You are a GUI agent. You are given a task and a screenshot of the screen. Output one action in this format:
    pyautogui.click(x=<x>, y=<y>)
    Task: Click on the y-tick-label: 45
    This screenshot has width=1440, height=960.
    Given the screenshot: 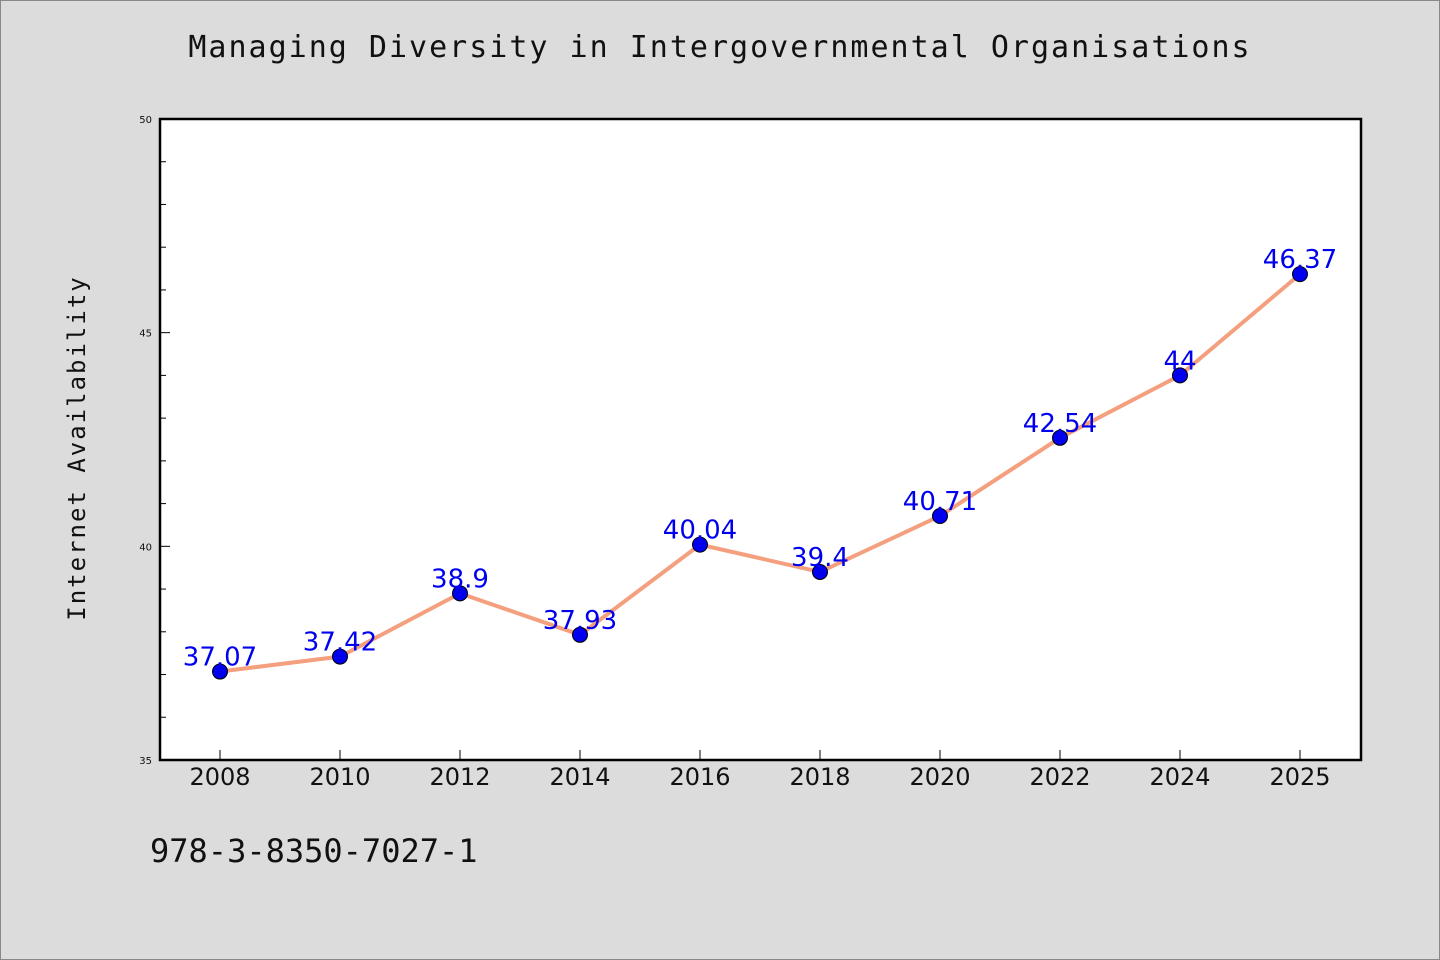 What is the action you would take?
    pyautogui.click(x=145, y=334)
    